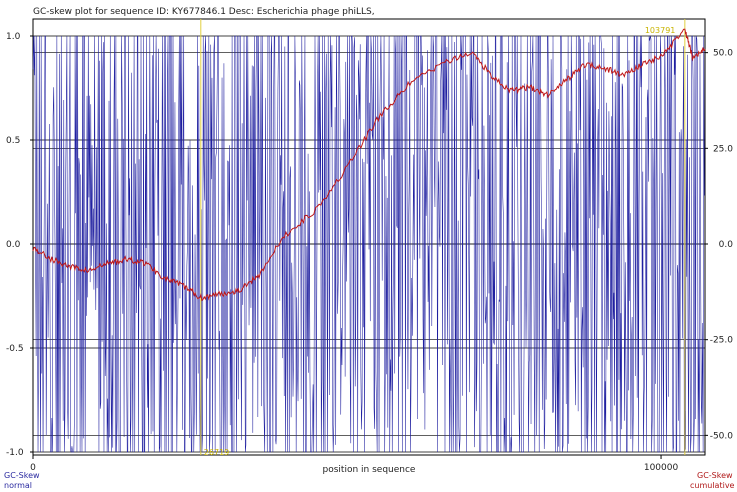  What do you see at coordinates (723, 149) in the screenshot?
I see `y-right-tick-label: 25.0` at bounding box center [723, 149].